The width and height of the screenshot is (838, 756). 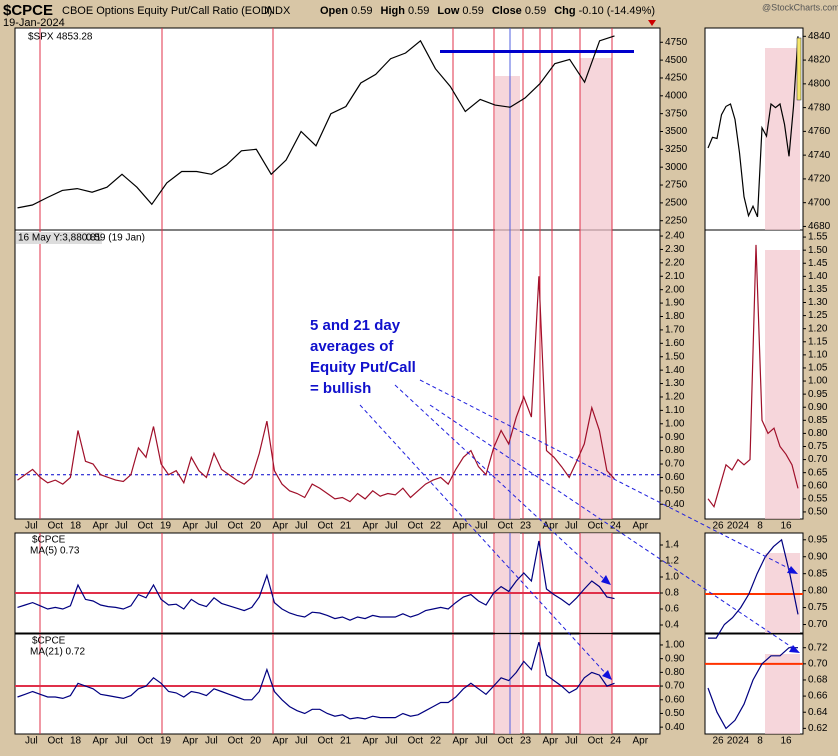 I want to click on arrow-heads, so click(x=700, y=623).